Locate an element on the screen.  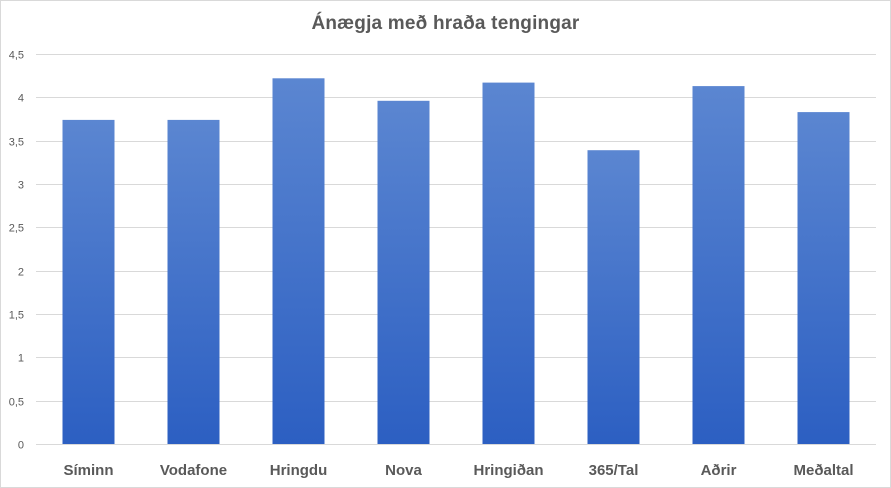
bar-nova is located at coordinates (403, 272).